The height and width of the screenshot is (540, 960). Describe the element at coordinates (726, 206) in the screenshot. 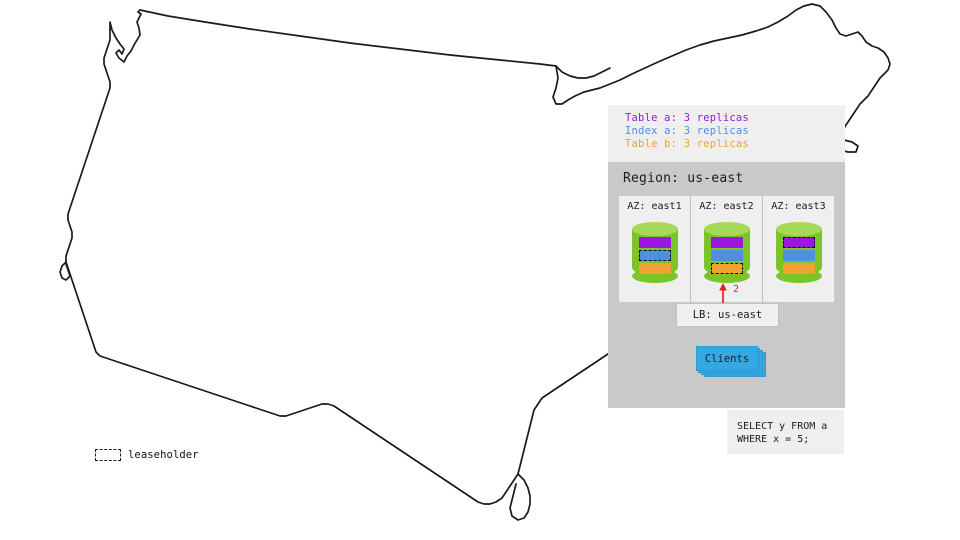

I see `az-label-east2: AZ: east2` at that location.